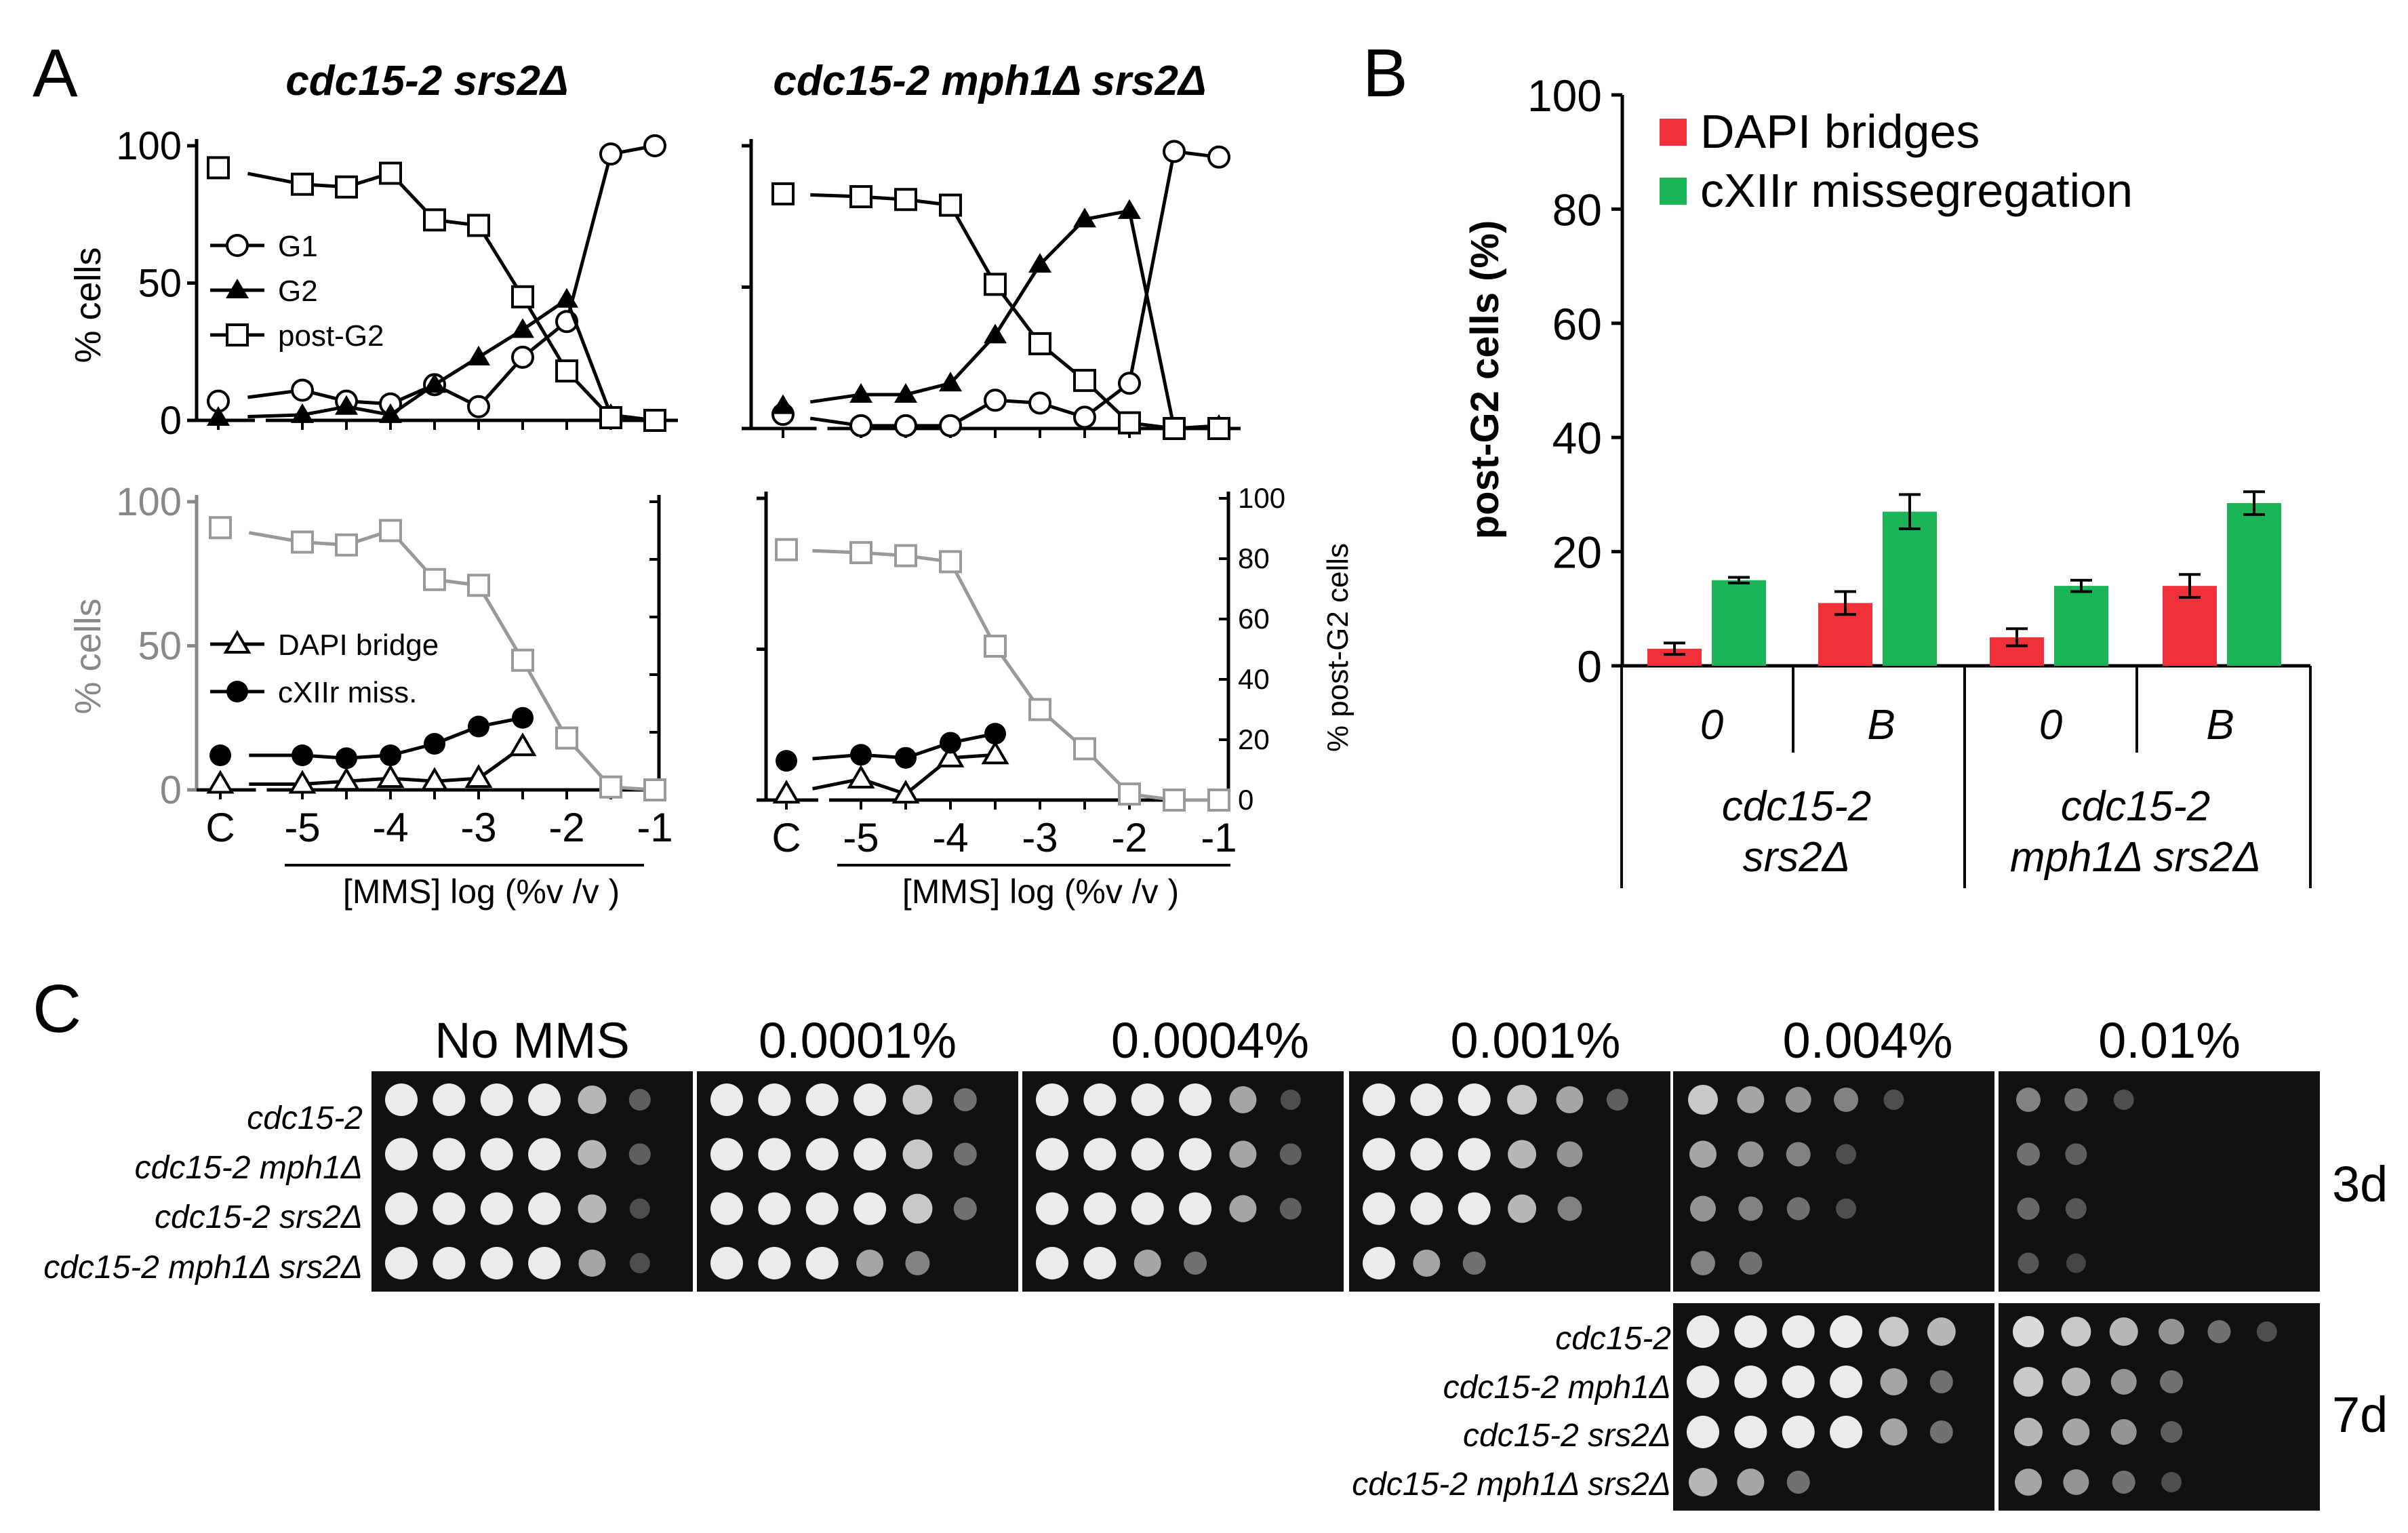  Describe the element at coordinates (823, 801) in the screenshot. I see `axis-break` at that location.